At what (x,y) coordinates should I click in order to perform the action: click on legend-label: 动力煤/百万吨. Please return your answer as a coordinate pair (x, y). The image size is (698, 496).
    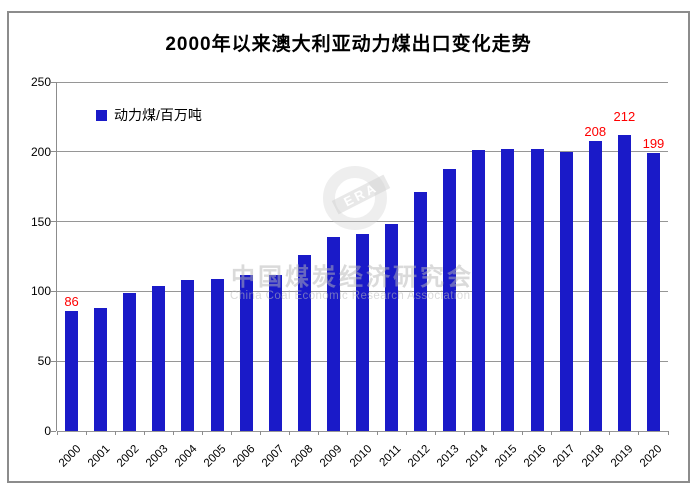
    Looking at the image, I should click on (158, 115).